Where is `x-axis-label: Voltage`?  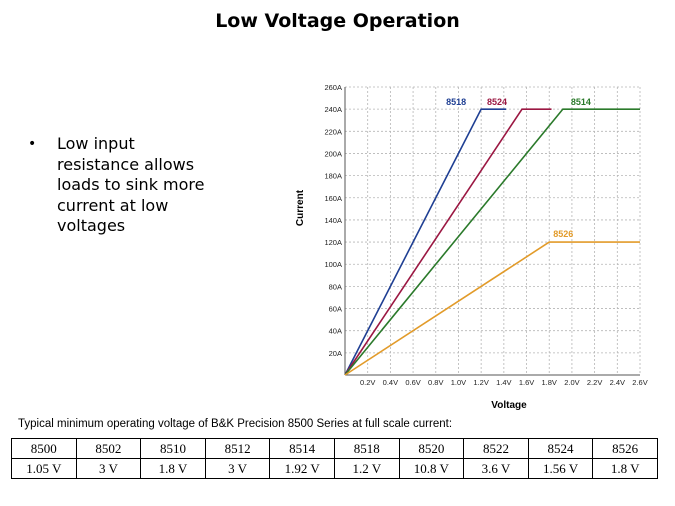
x-axis-label: Voltage is located at coordinates (509, 405).